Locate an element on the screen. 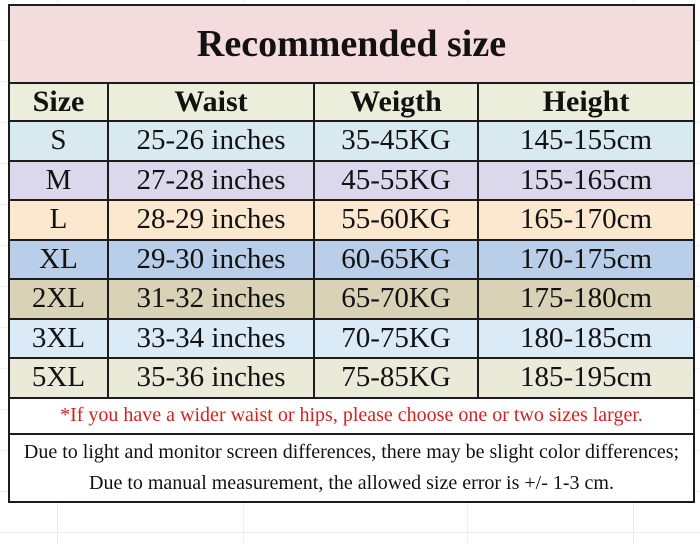 Image resolution: width=700 pixels, height=544 pixels. height-cell: 175-180cm is located at coordinates (586, 299).